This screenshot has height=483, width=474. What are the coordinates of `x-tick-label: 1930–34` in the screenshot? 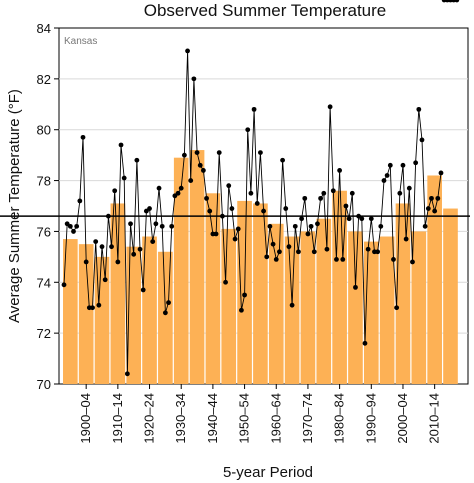 It's located at (180, 418).